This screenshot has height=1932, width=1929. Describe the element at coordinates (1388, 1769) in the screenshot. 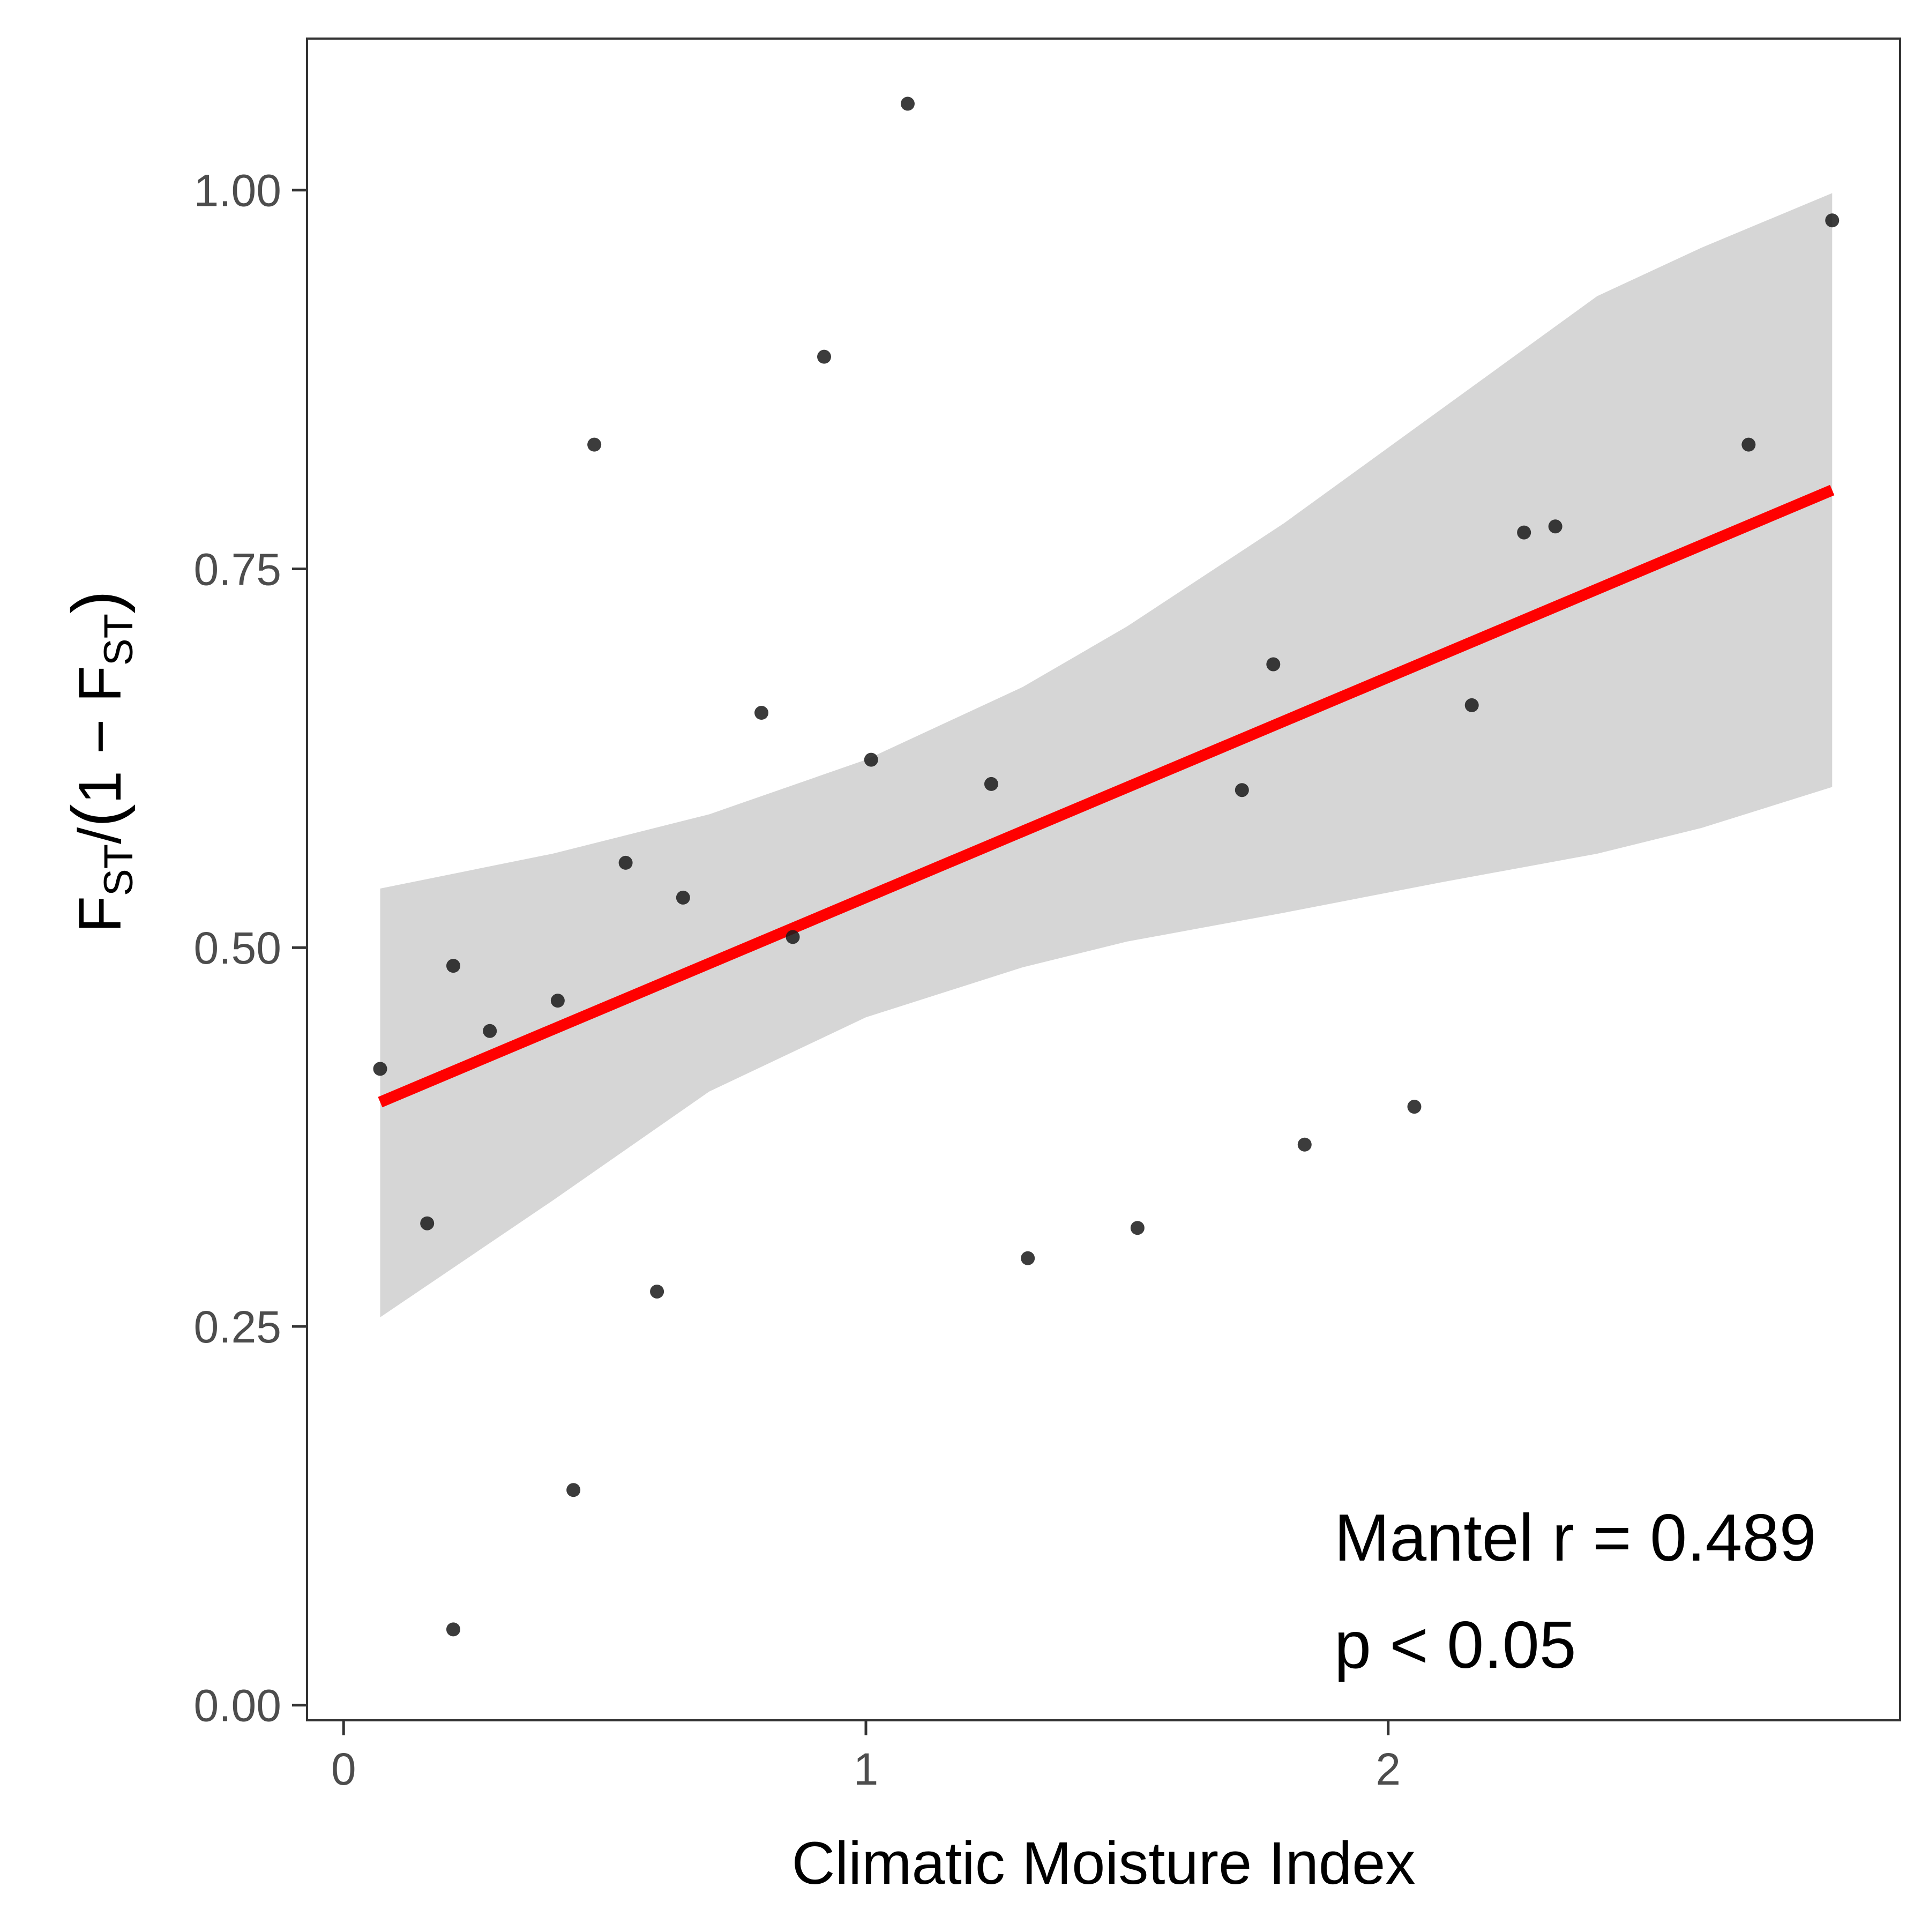

I see `x-tick-label-2: 2` at that location.